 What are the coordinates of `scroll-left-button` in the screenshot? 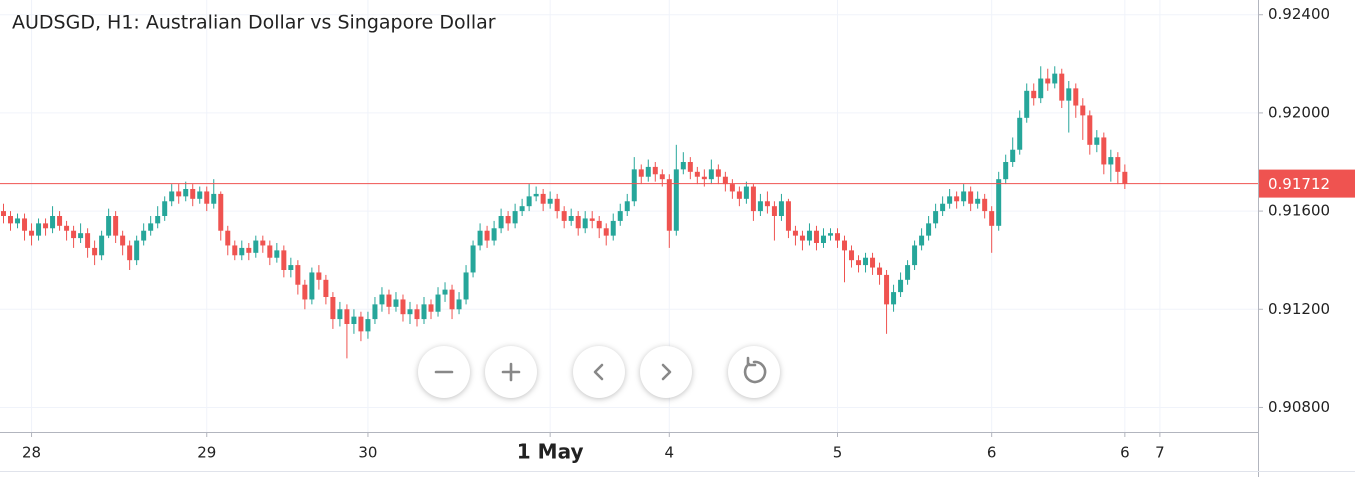 It's located at (599, 372).